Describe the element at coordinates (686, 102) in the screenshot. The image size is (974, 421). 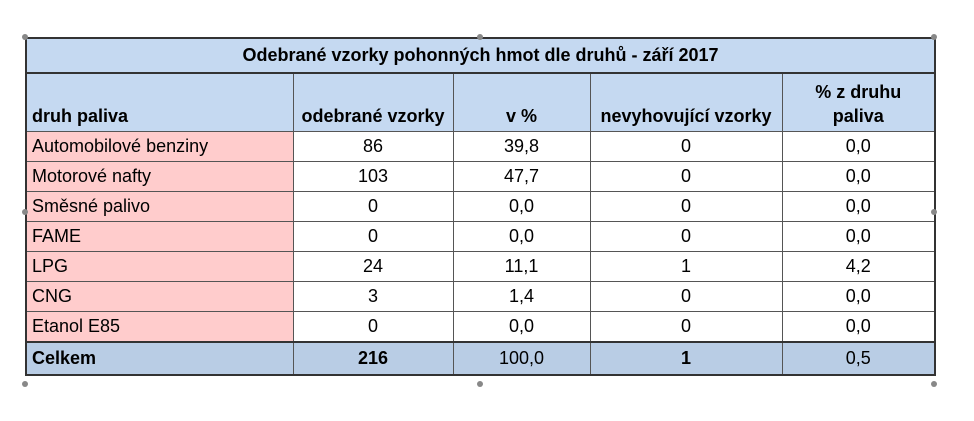
I see `header-noncompliant: nevyhovující vzorky` at that location.